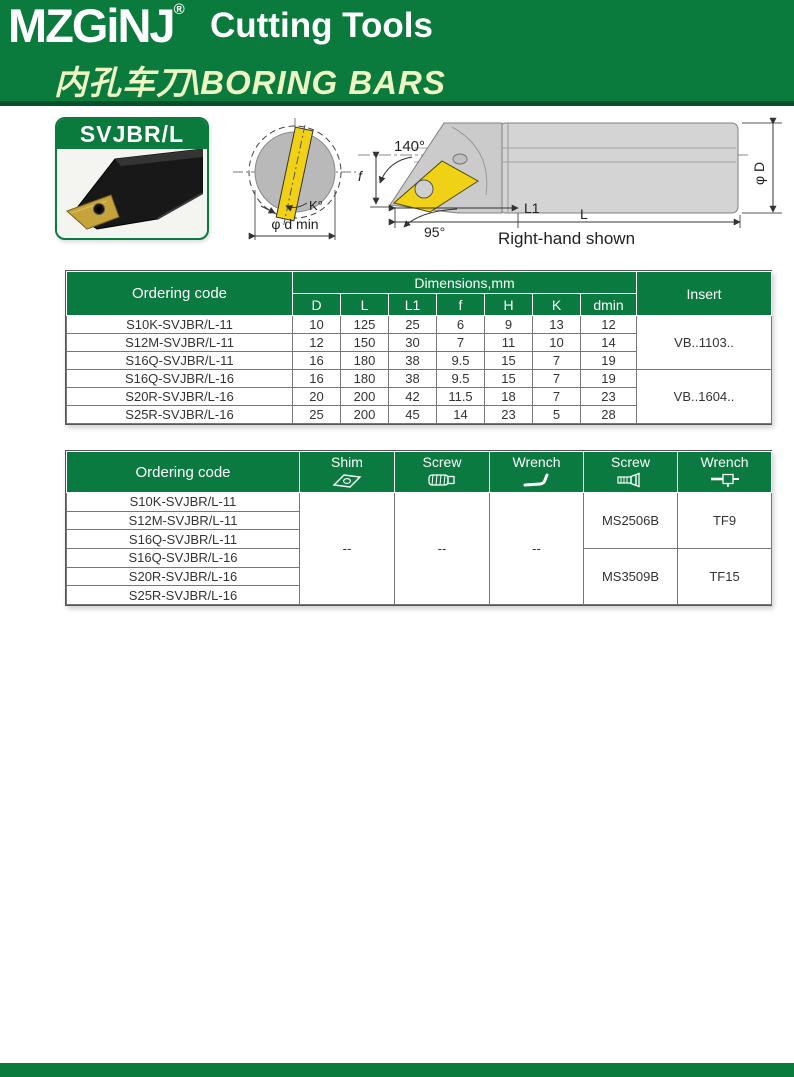 The image size is (794, 1077). Describe the element at coordinates (460, 304) in the screenshot. I see `col-f: f` at that location.